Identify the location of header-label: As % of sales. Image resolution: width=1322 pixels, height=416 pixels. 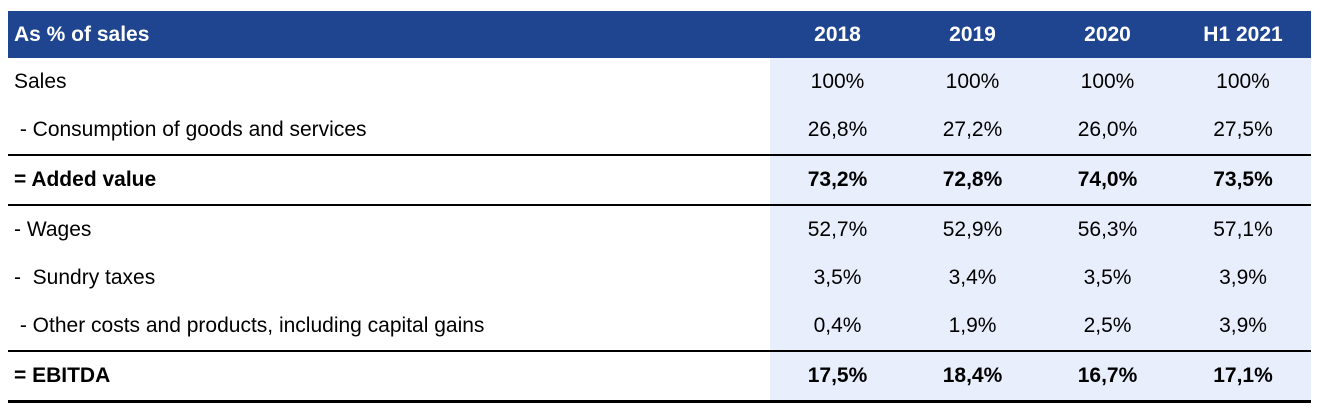
(389, 34).